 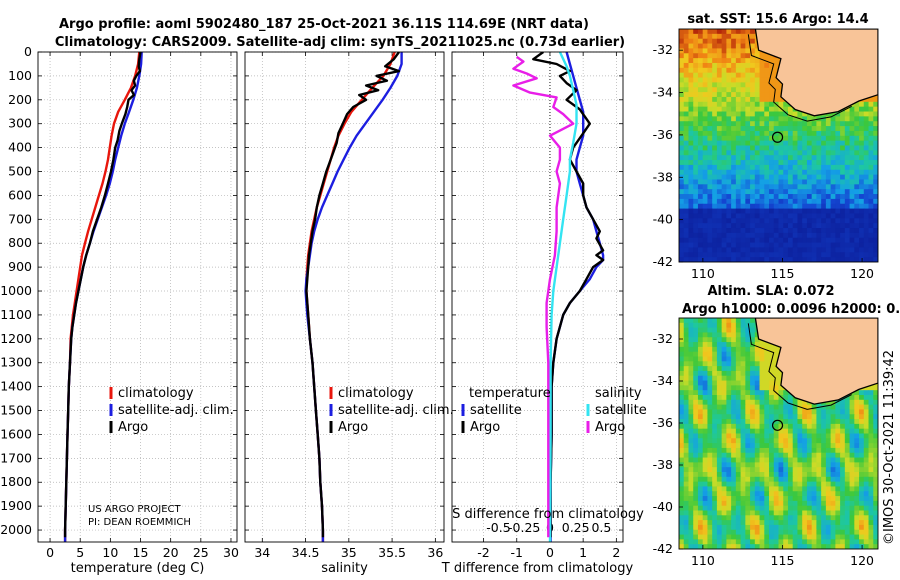 I want to click on y-tick-label: 2000, so click(x=16, y=529).